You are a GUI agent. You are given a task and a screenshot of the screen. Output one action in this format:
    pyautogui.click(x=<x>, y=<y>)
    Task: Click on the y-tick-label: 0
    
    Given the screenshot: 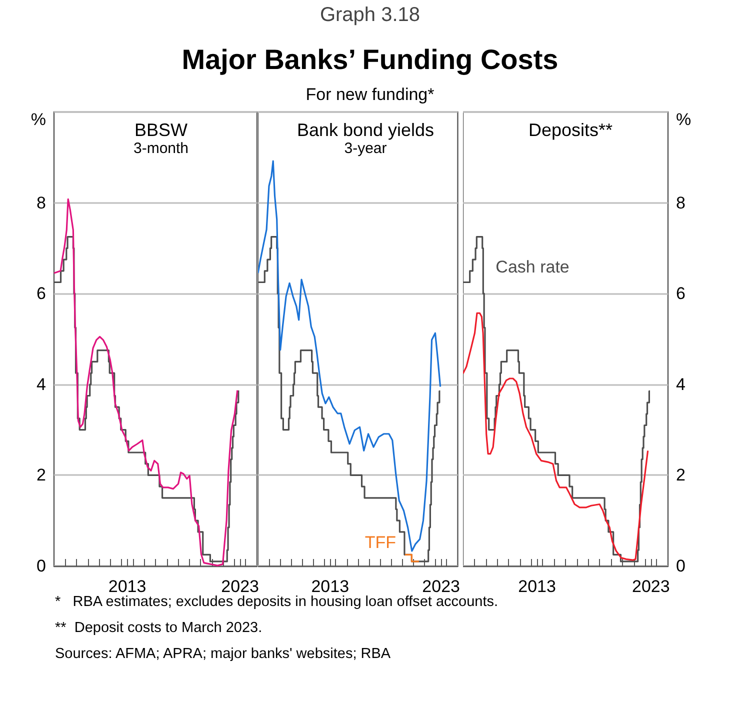 What is the action you would take?
    pyautogui.click(x=41, y=566)
    